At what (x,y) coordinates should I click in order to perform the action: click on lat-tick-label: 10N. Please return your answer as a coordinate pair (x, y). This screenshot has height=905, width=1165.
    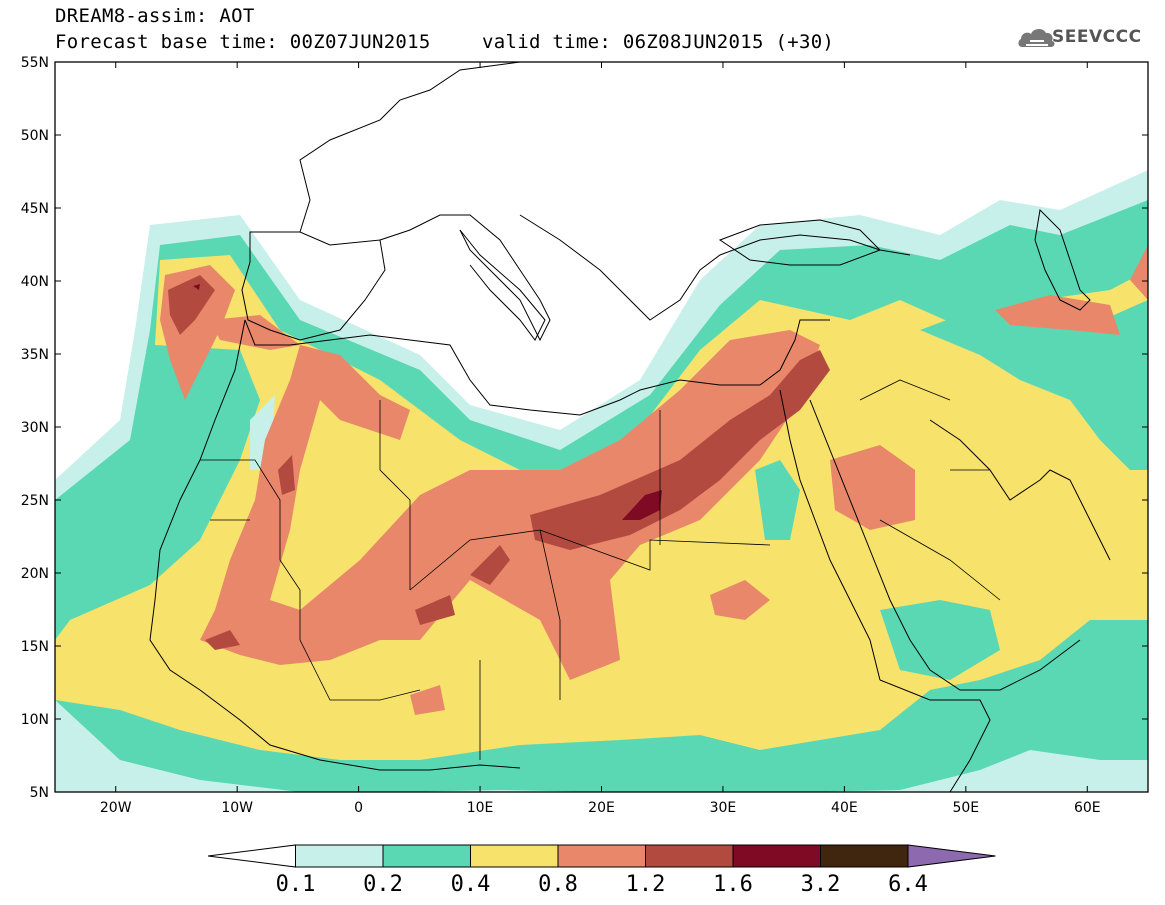
    Looking at the image, I should click on (35, 720).